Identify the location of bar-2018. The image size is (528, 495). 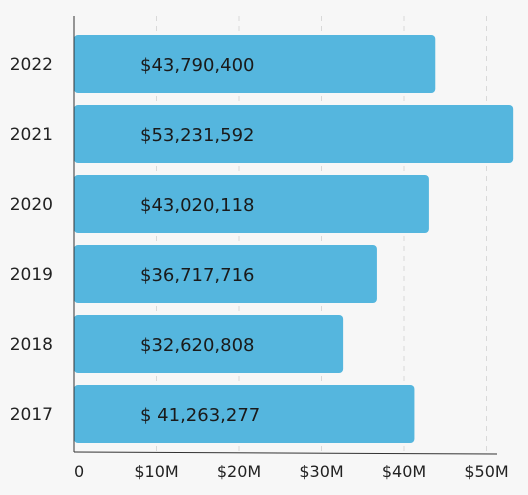
(209, 344).